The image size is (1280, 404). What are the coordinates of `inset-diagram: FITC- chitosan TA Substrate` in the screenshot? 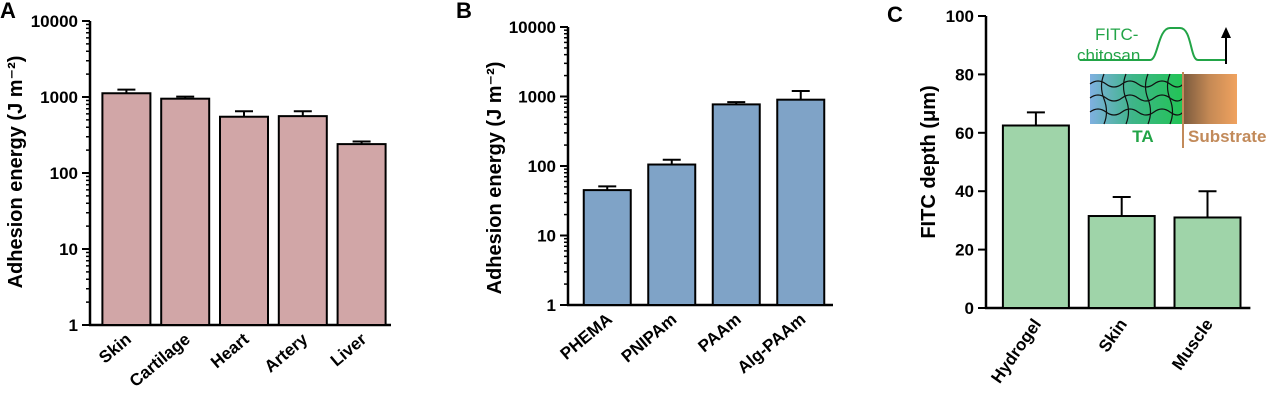 It's located at (1171, 86).